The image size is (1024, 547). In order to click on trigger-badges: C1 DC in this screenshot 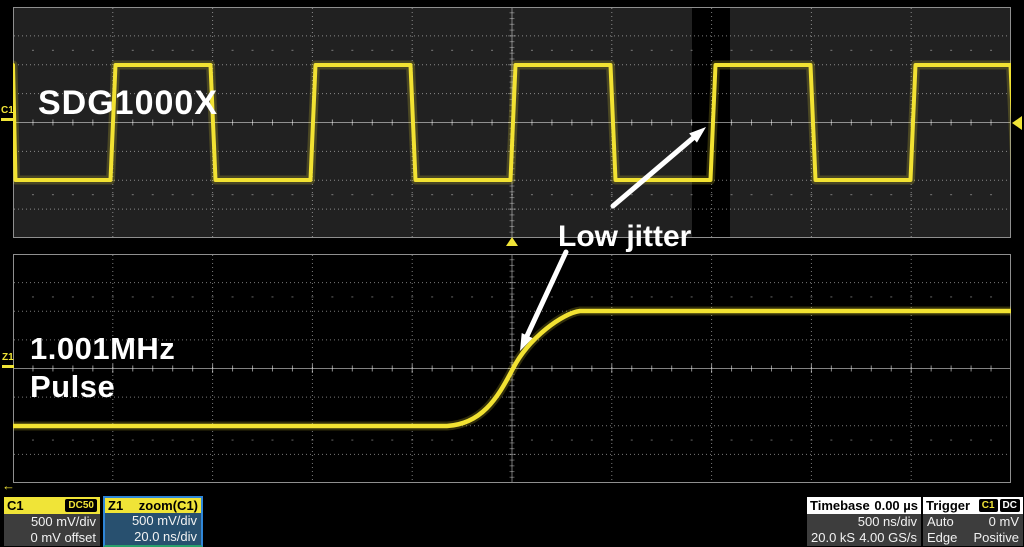, I will do `click(999, 505)`.